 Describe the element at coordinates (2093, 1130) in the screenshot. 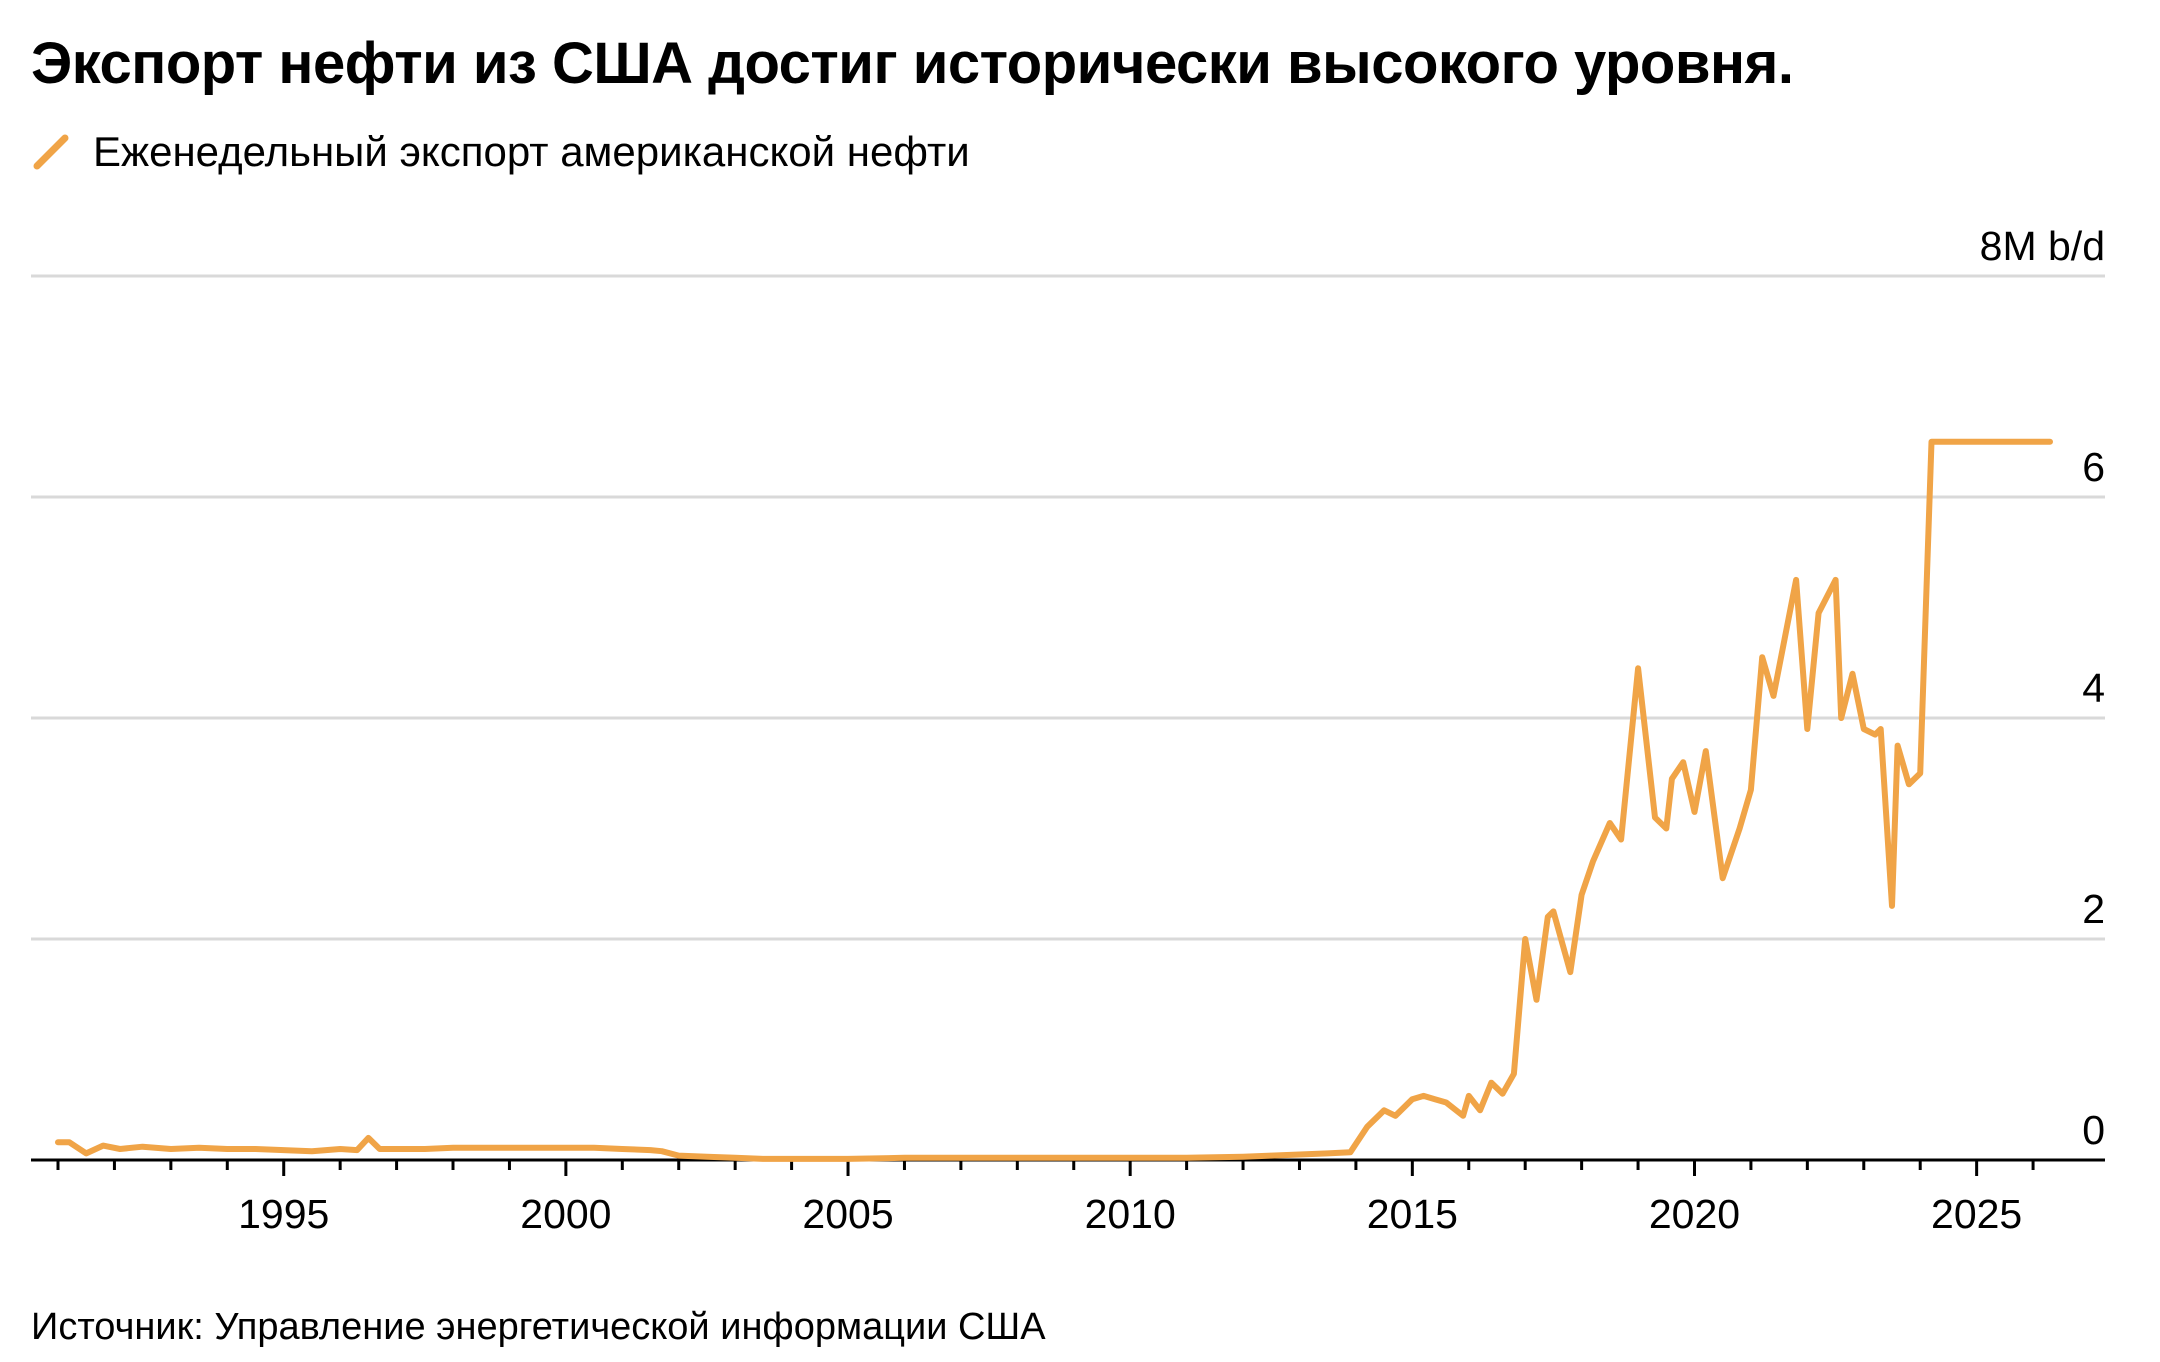

I see `y-tick-label-0: 0` at that location.